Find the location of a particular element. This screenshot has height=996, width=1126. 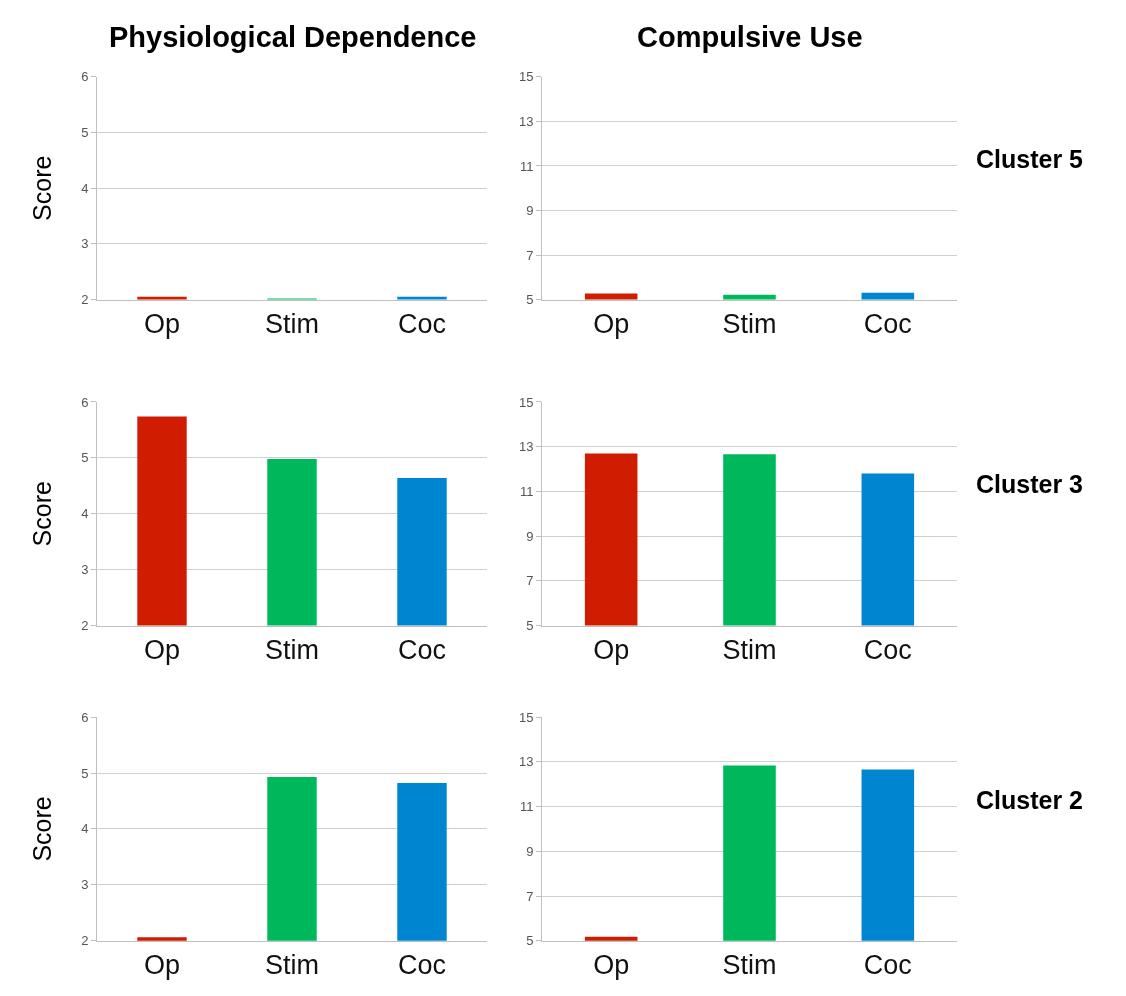

text: Cluster 2 is located at coordinates (1029, 800).